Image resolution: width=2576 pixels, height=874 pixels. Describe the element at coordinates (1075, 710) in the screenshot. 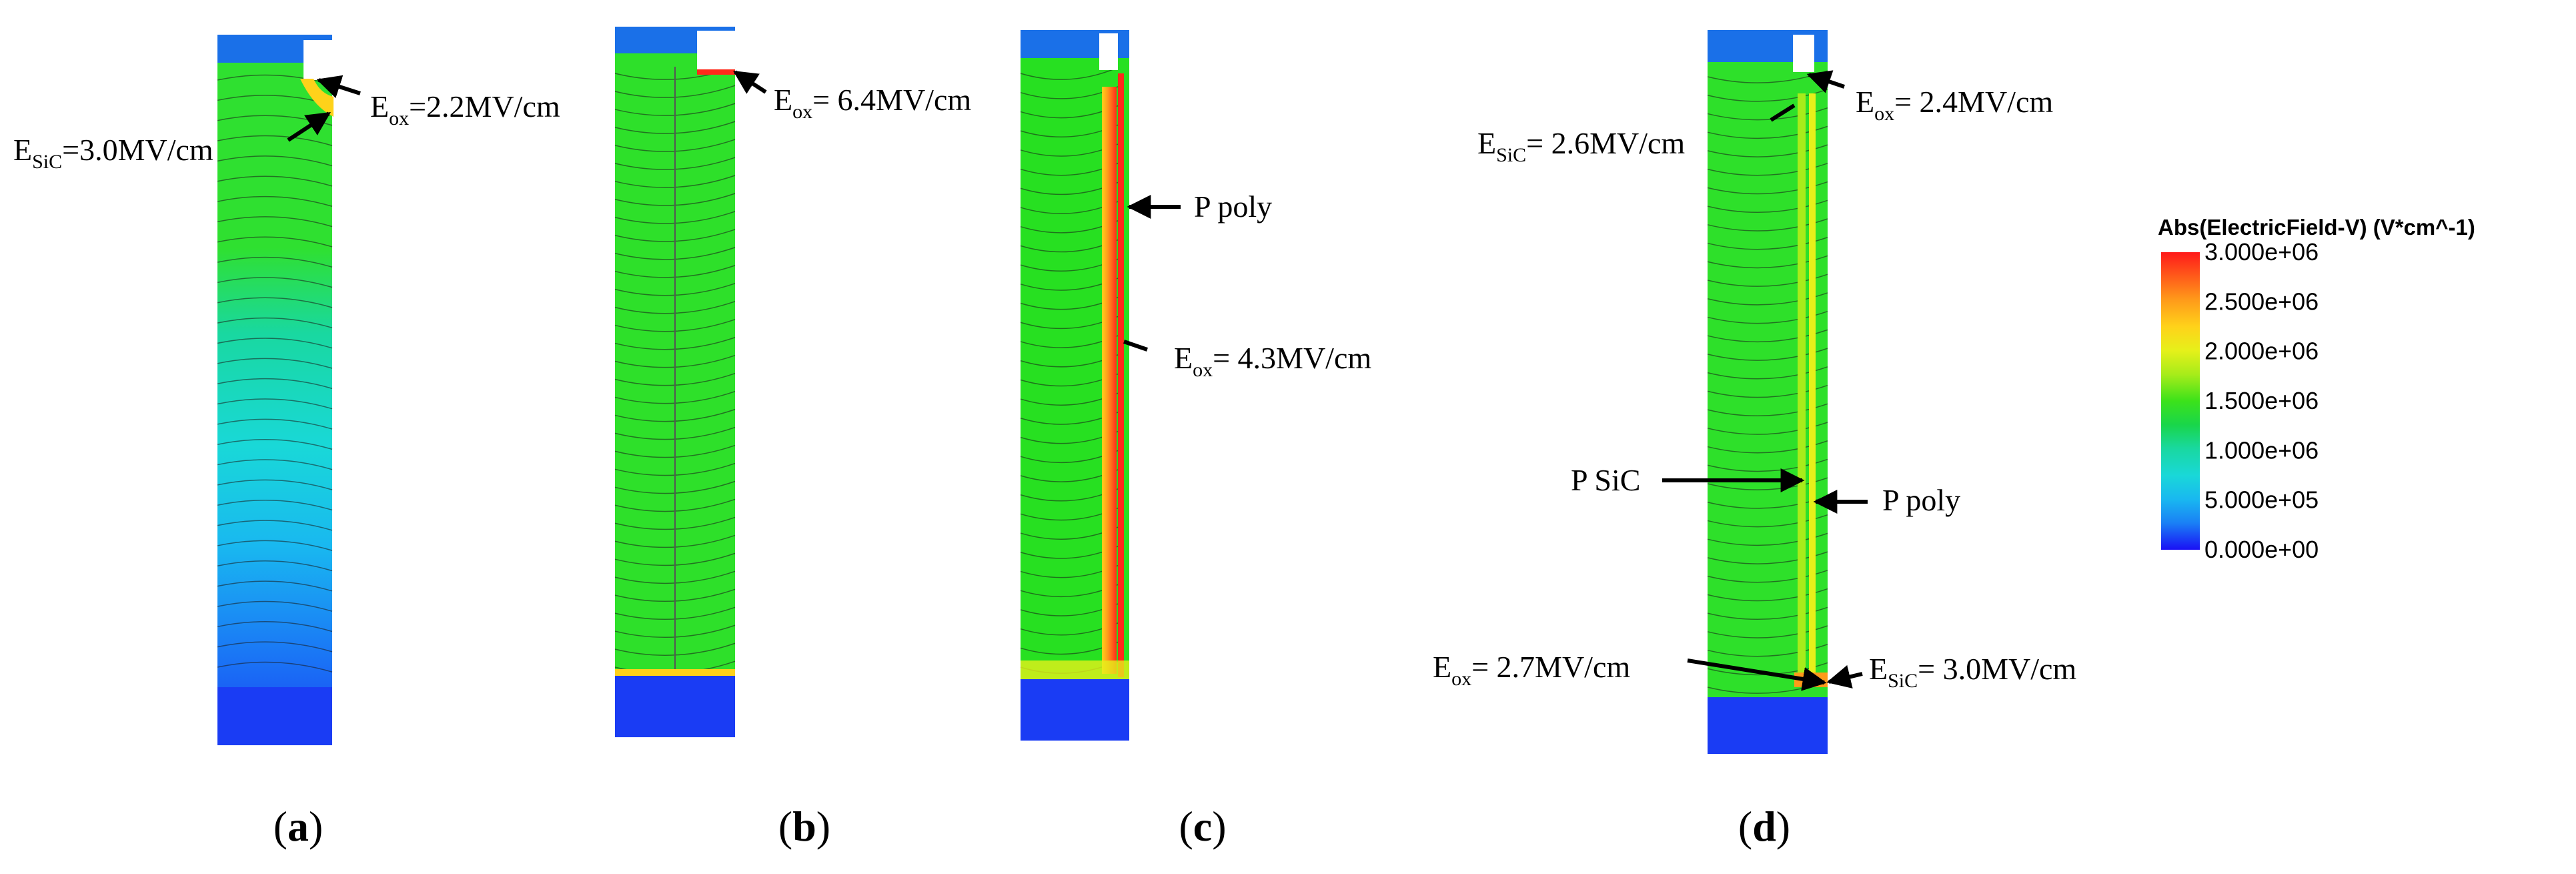

I see `panel-c-substrate` at that location.